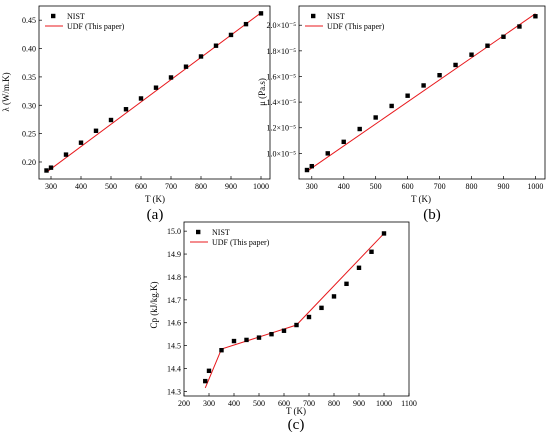  What do you see at coordinates (356, 26) in the screenshot?
I see `legend-label-udf-b: UDF (This paper)` at bounding box center [356, 26].